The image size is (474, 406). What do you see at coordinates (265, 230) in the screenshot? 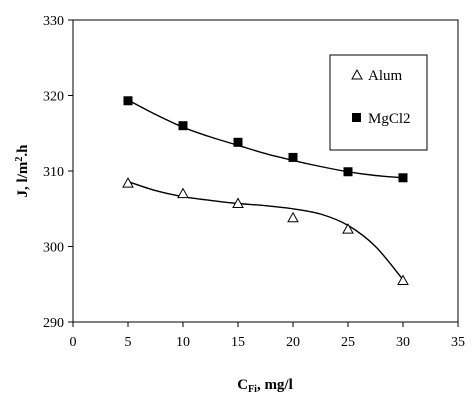
I see `fit-curve-alum` at bounding box center [265, 230].